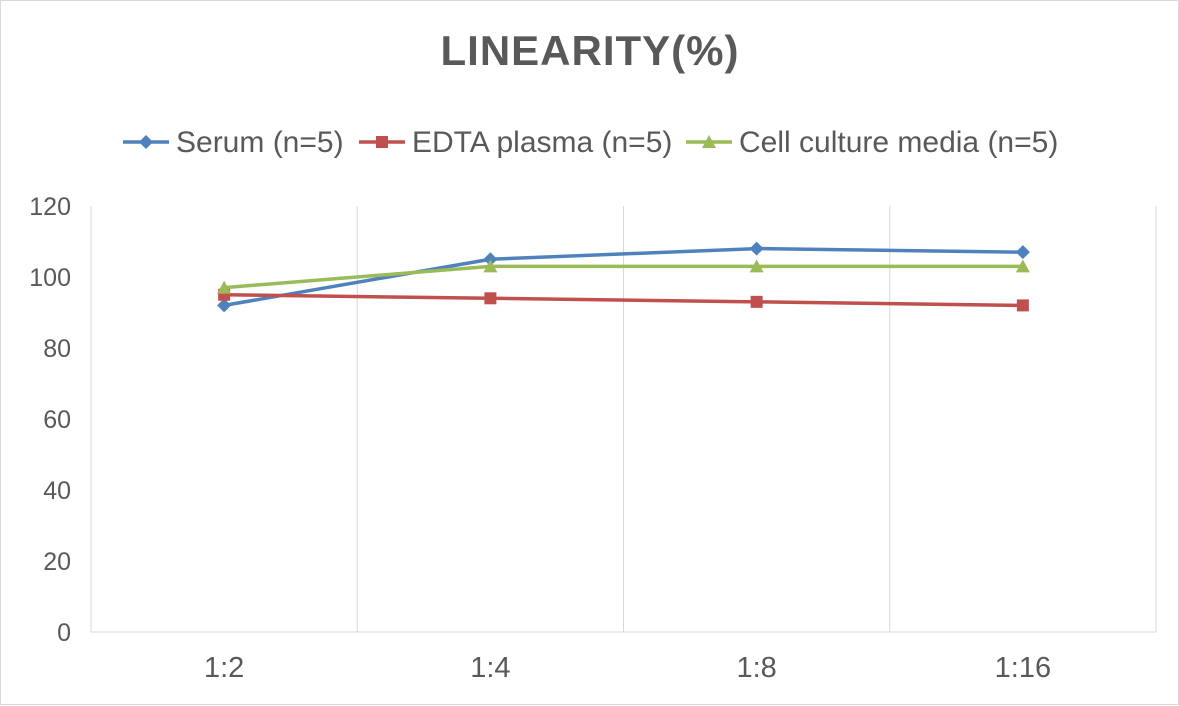 The height and width of the screenshot is (706, 1179). I want to click on legend-item: Cell culture media (n=5), so click(872, 142).